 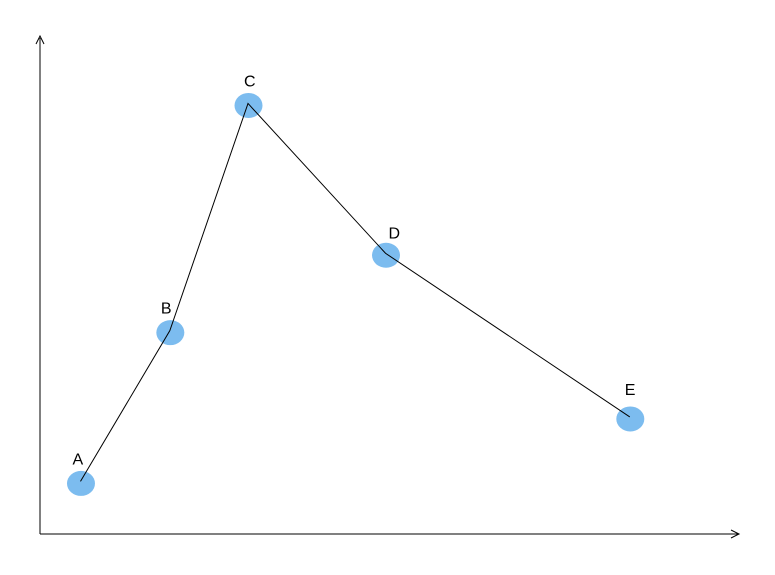 I want to click on data-point-b, so click(x=170, y=333).